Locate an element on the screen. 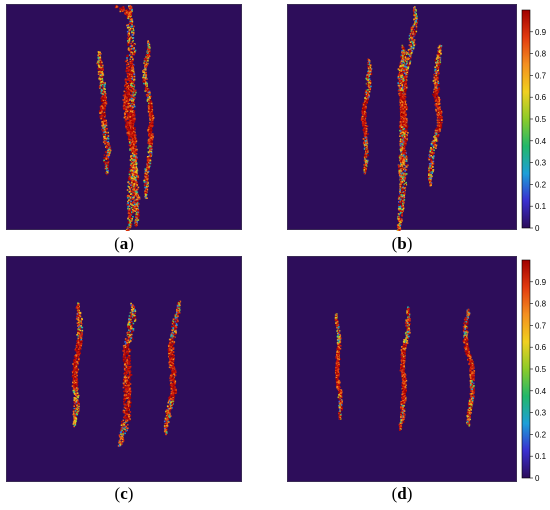  caption-c: (c) is located at coordinates (124, 493).